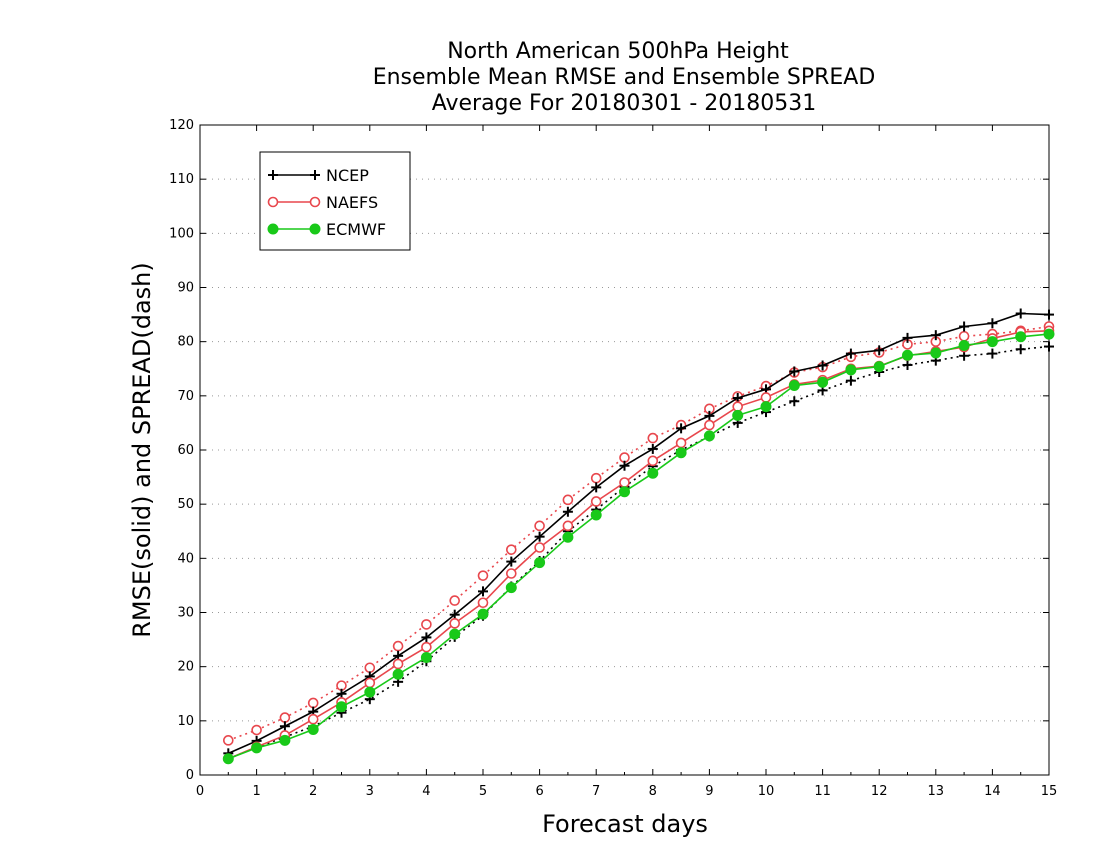  Describe the element at coordinates (370, 791) in the screenshot. I see `x-tick-label: 3` at that location.